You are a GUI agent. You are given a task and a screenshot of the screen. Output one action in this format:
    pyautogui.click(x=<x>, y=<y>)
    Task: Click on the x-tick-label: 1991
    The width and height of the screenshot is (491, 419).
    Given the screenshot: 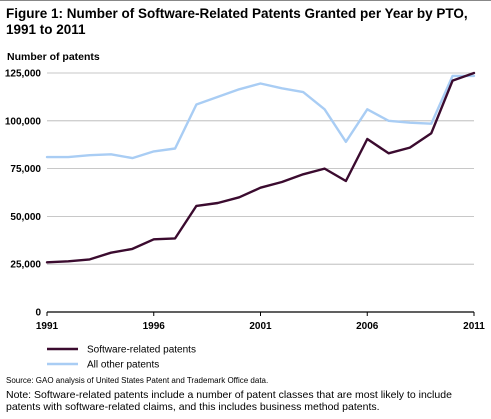 What is the action you would take?
    pyautogui.click(x=47, y=326)
    